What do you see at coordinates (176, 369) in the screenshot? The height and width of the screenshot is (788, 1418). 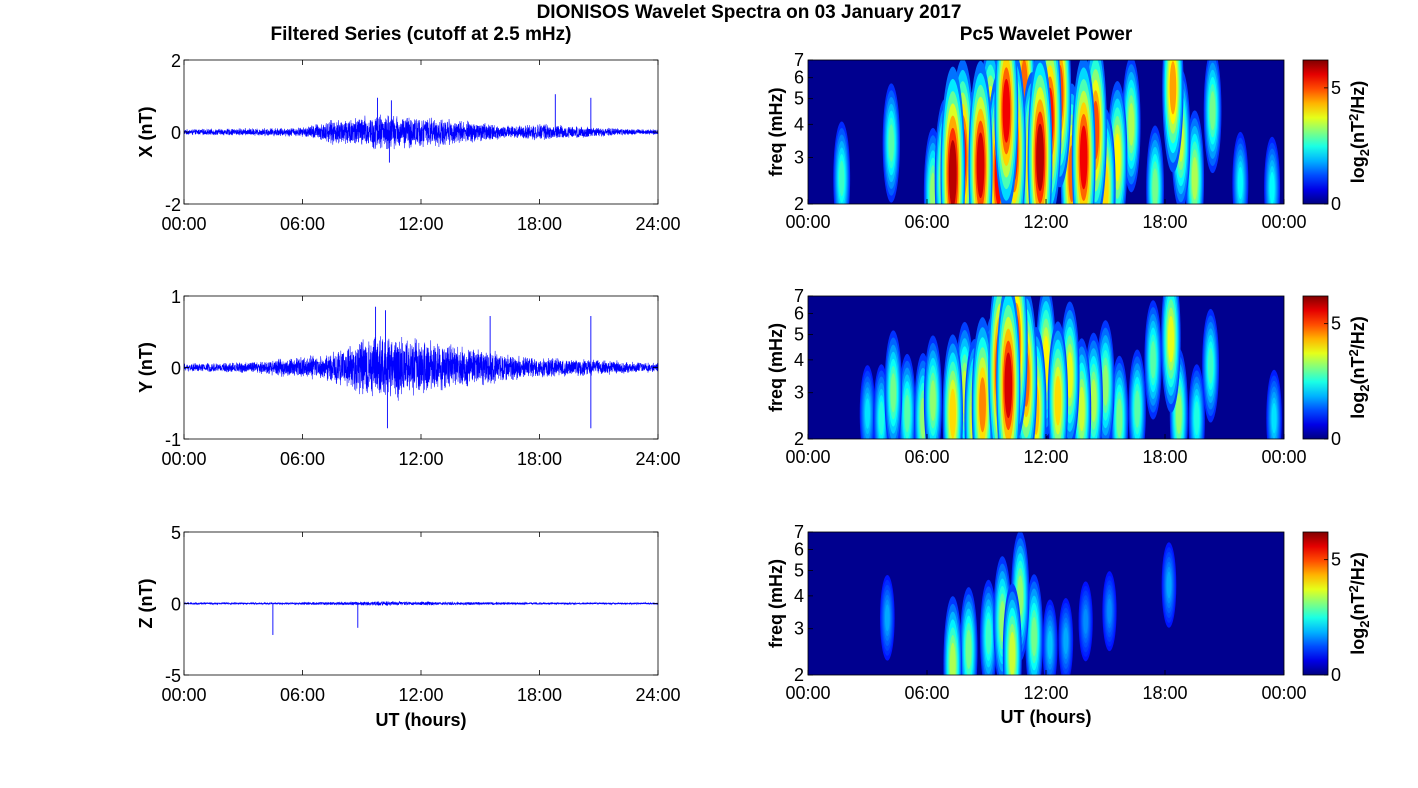 I see `y-series-ytick-label-1: 0` at bounding box center [176, 369].